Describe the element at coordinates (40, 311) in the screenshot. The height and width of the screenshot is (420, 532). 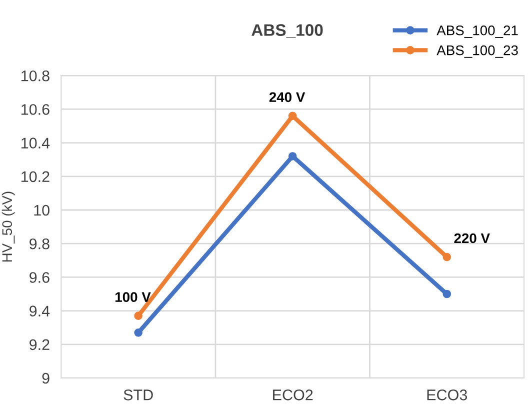
I see `y-tick-label: 9.4` at that location.